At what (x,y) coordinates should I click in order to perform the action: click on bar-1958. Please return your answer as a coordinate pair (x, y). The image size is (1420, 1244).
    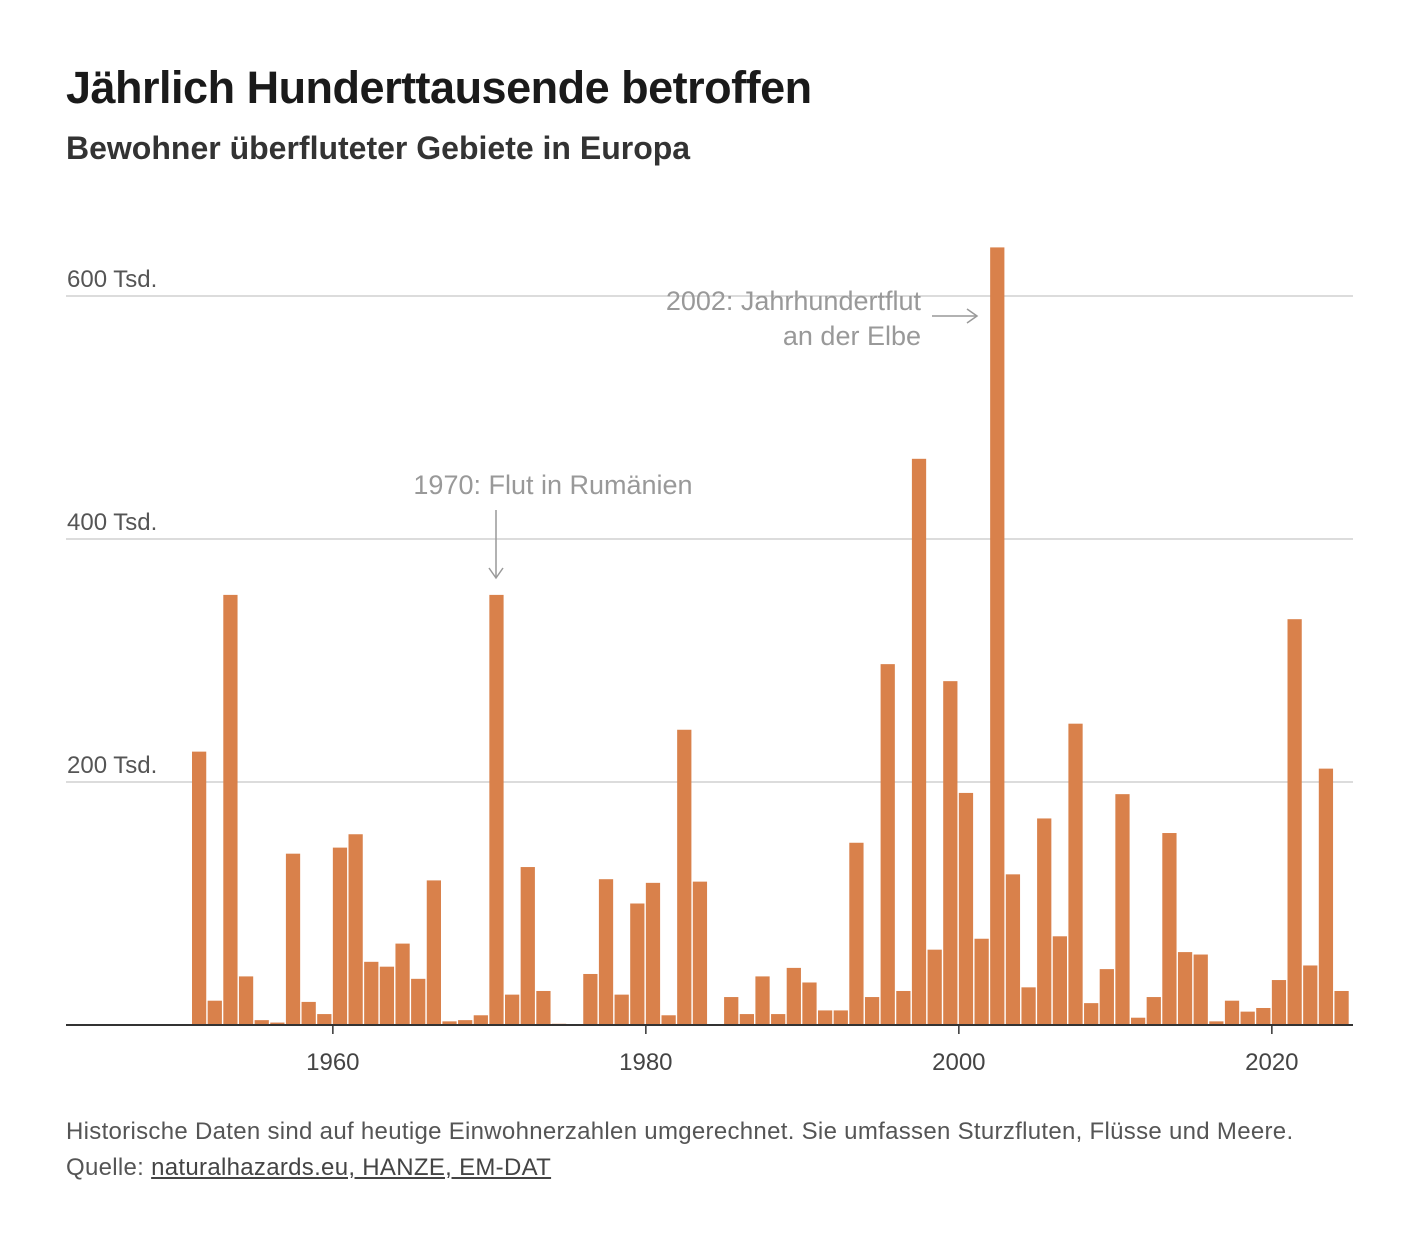
    Looking at the image, I should click on (308, 1013).